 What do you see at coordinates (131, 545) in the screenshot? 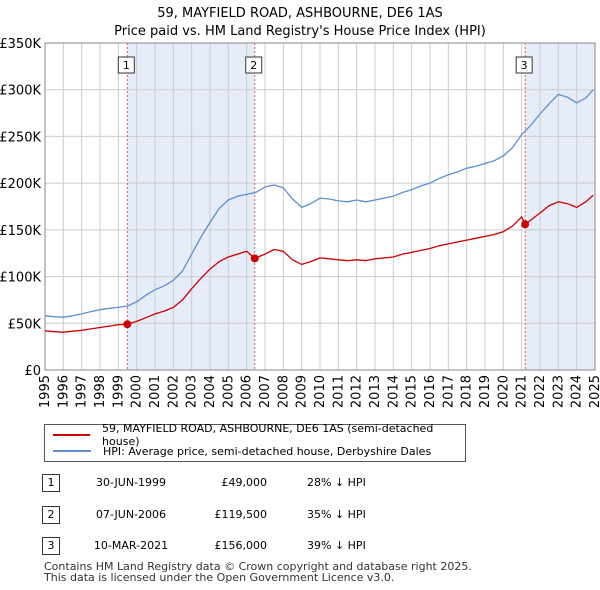
I see `sale-date: 10-MAR-2021` at bounding box center [131, 545].